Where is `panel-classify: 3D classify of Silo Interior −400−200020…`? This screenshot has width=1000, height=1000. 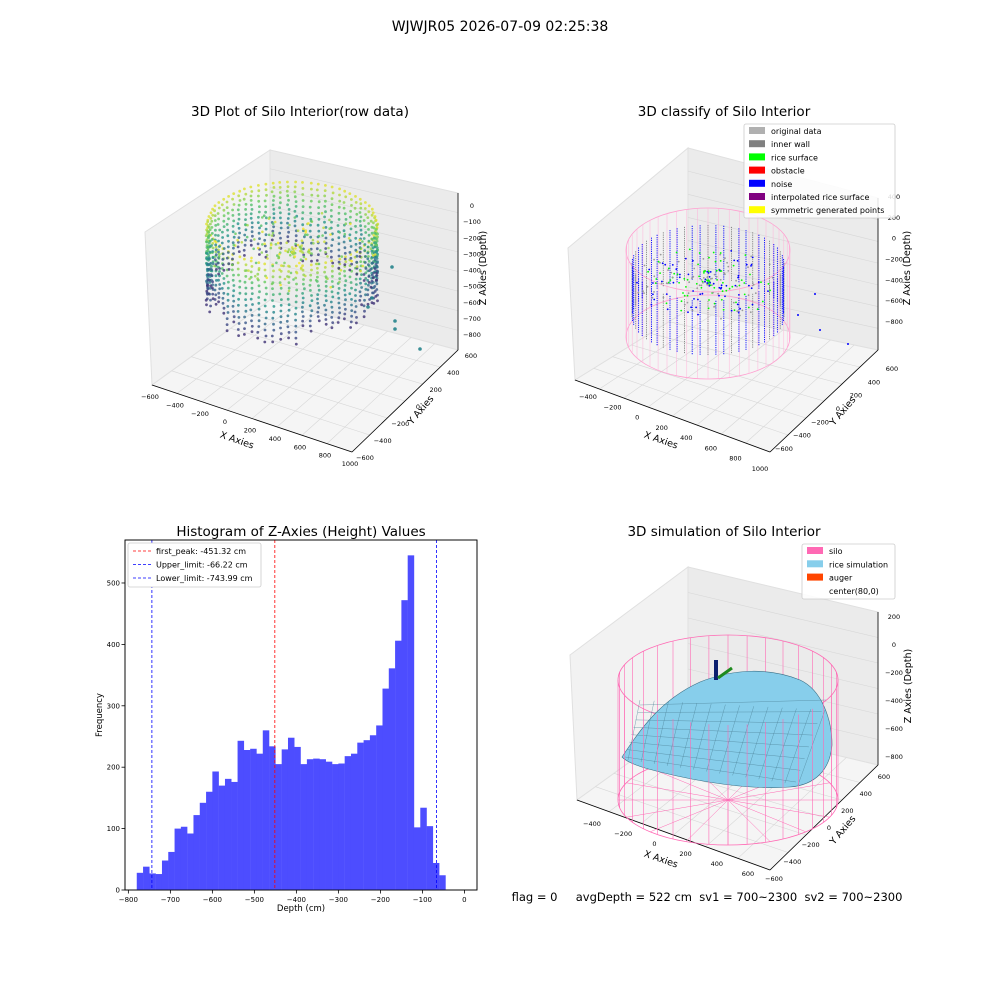 panel-classify: 3D classify of Silo Interior −400−200020… is located at coordinates (740, 288).